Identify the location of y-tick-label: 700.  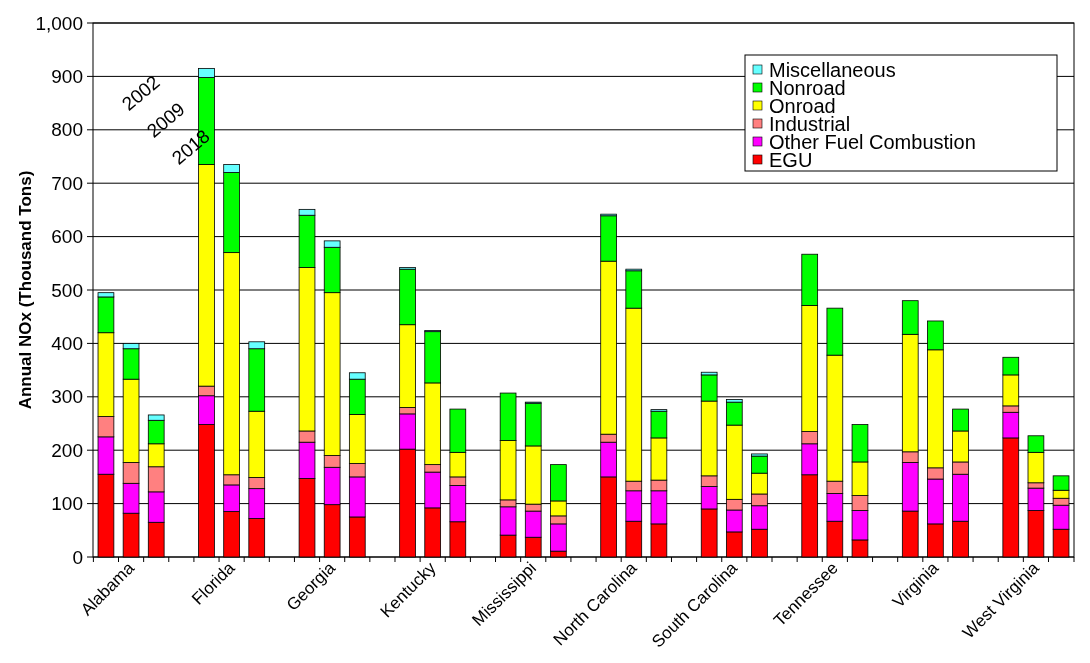
(67, 183).